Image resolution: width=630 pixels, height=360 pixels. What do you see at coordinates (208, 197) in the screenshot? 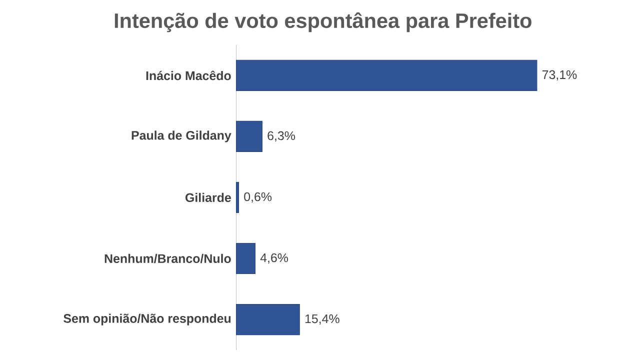
I see `y-tick-label: Giliarde` at bounding box center [208, 197].